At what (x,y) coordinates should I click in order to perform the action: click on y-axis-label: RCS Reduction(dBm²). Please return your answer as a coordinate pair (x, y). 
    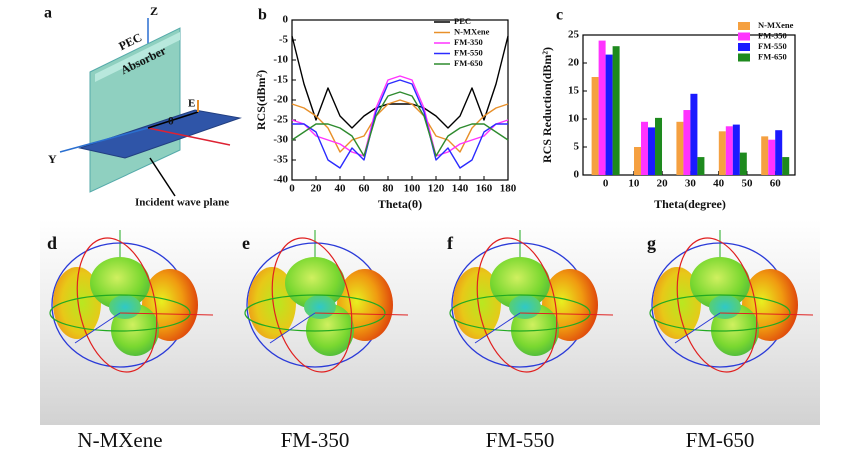
    Looking at the image, I should click on (547, 105).